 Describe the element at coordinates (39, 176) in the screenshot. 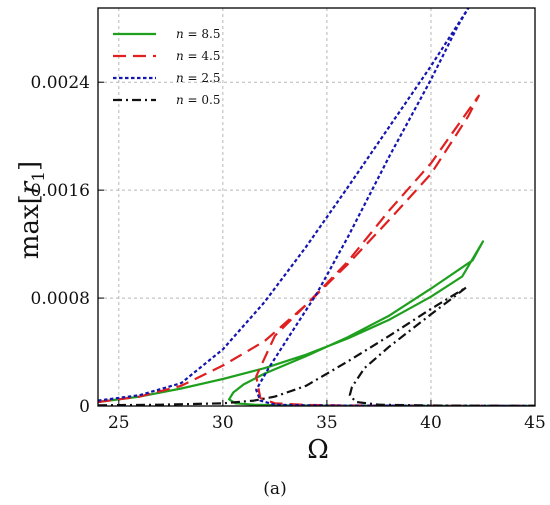

I see `y-title-subscript: 1` at that location.